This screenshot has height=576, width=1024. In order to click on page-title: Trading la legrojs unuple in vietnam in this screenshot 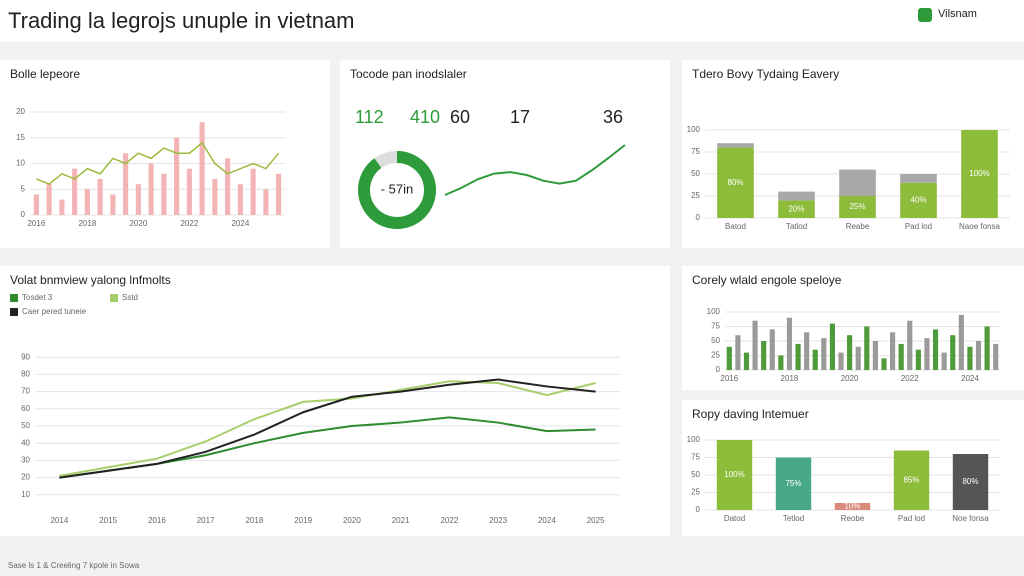, I will do `click(181, 20)`.